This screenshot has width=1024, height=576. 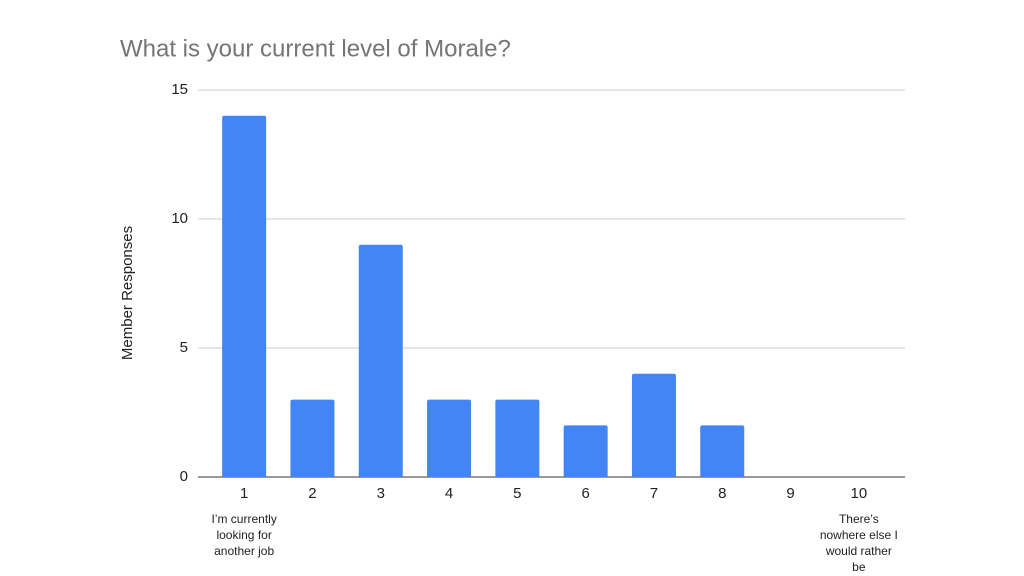 What do you see at coordinates (449, 493) in the screenshot?
I see `x-tick-label: 4` at bounding box center [449, 493].